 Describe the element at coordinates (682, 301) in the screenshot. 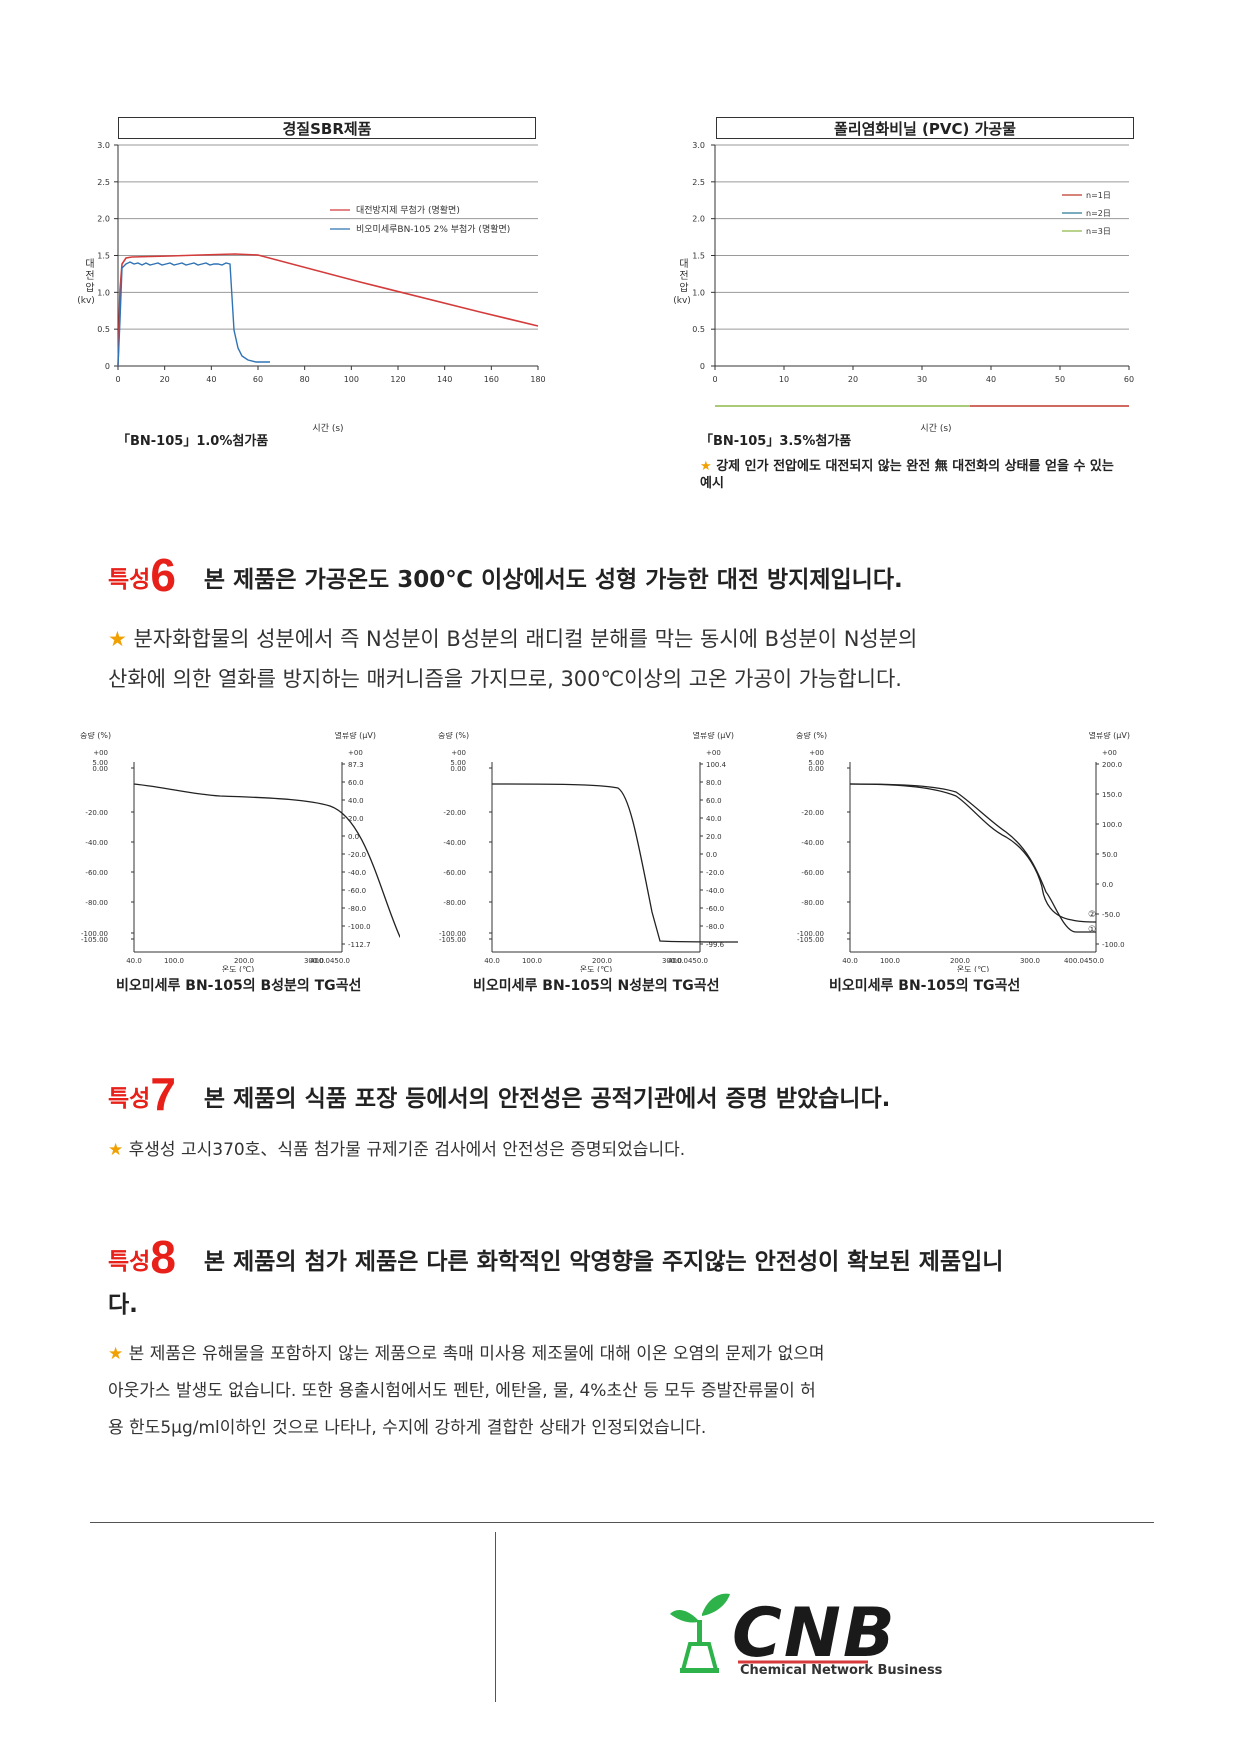

I see `svg-text: (kv)` at that location.